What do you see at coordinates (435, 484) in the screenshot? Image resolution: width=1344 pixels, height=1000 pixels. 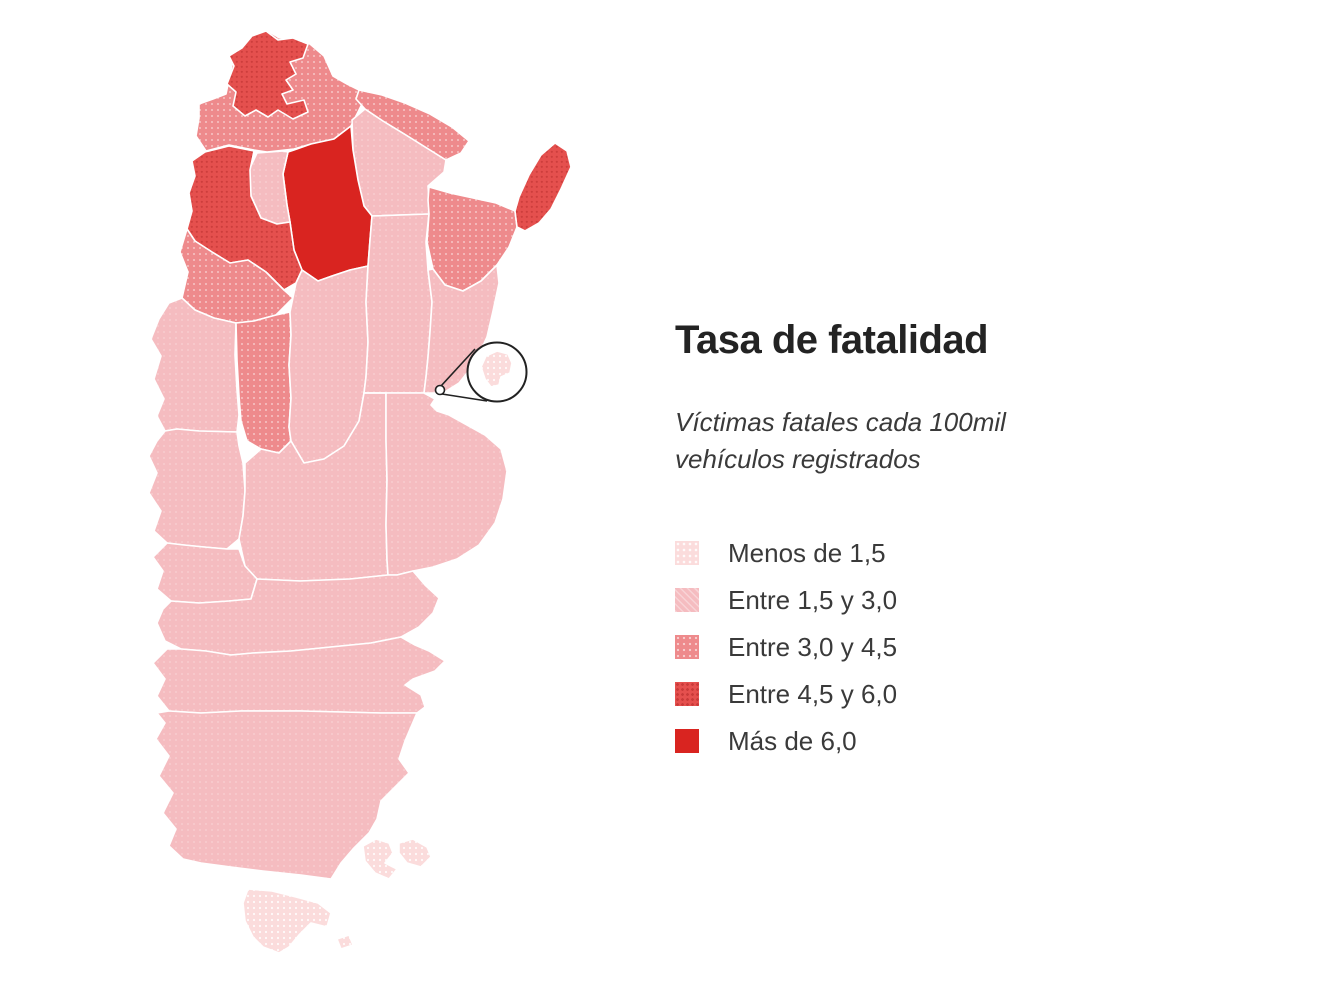 I see `province-buenos-aires` at bounding box center [435, 484].